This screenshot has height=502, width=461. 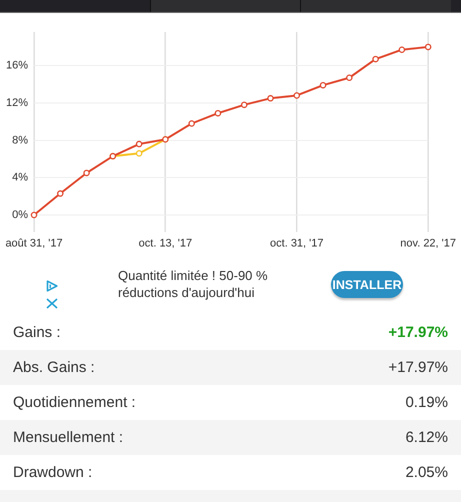 I want to click on x-tick-label: oct. 13, '17, so click(x=165, y=243).